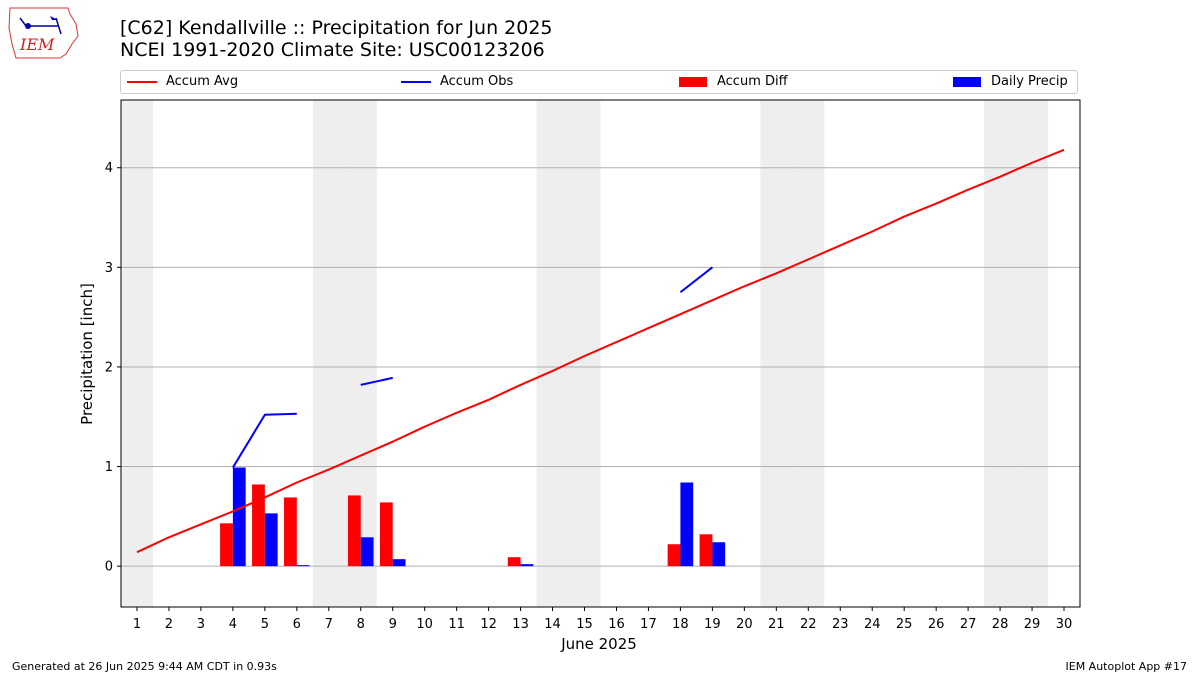  I want to click on x-tick-label: 29, so click(1032, 624).